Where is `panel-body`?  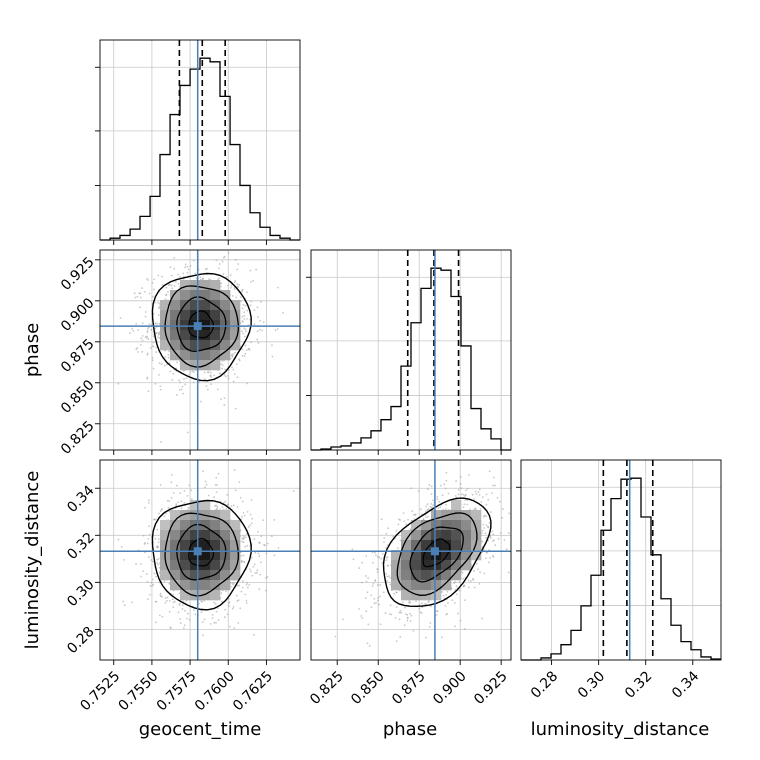 panel-body is located at coordinates (206, 553).